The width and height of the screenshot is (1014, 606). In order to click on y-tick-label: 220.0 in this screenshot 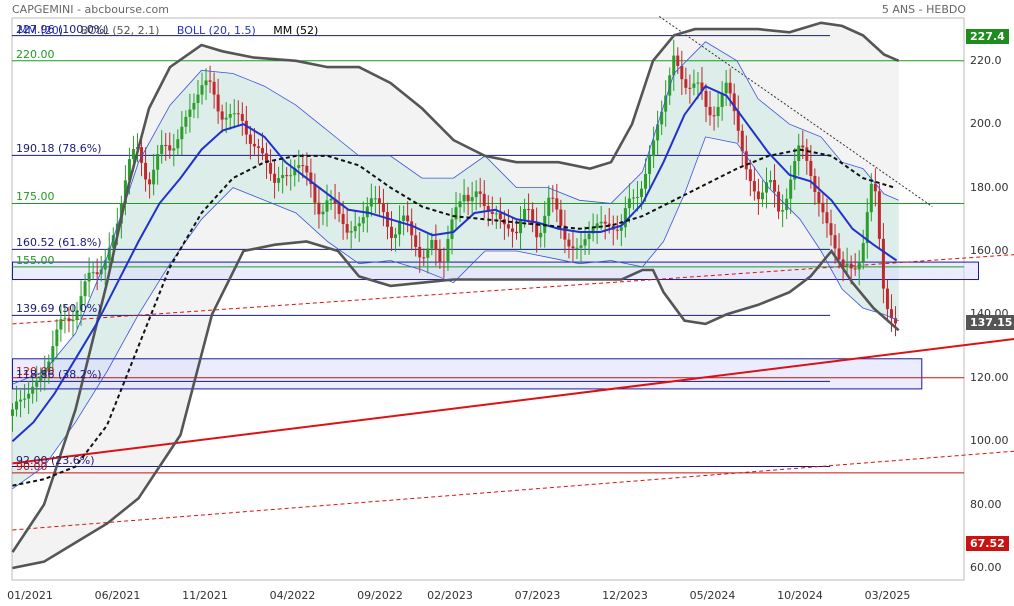, I will do `click(986, 60)`.